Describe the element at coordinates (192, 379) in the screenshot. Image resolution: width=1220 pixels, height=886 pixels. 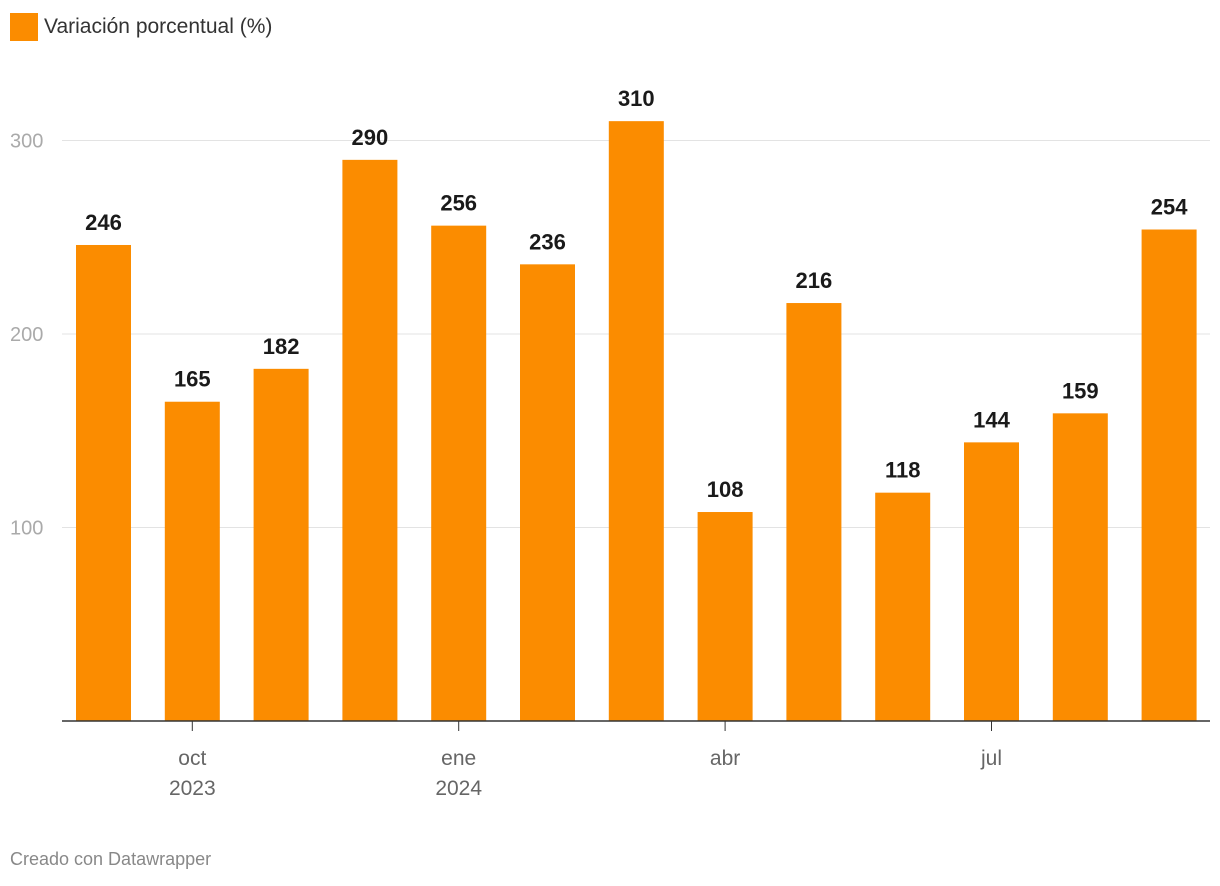
I see `data-label: 165` at that location.